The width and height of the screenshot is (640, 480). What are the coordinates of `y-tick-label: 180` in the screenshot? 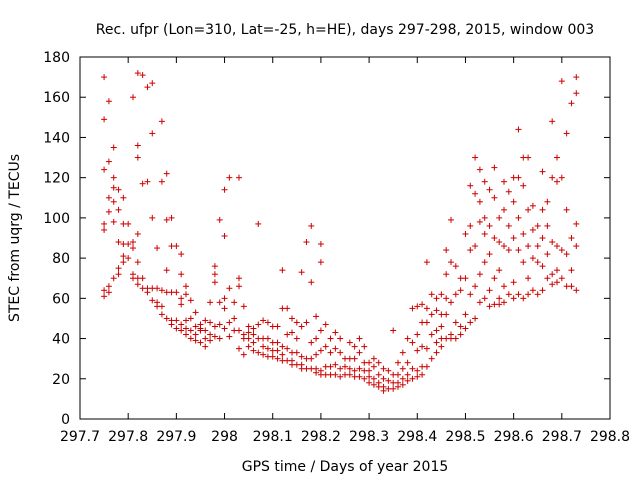 It's located at (56, 58).